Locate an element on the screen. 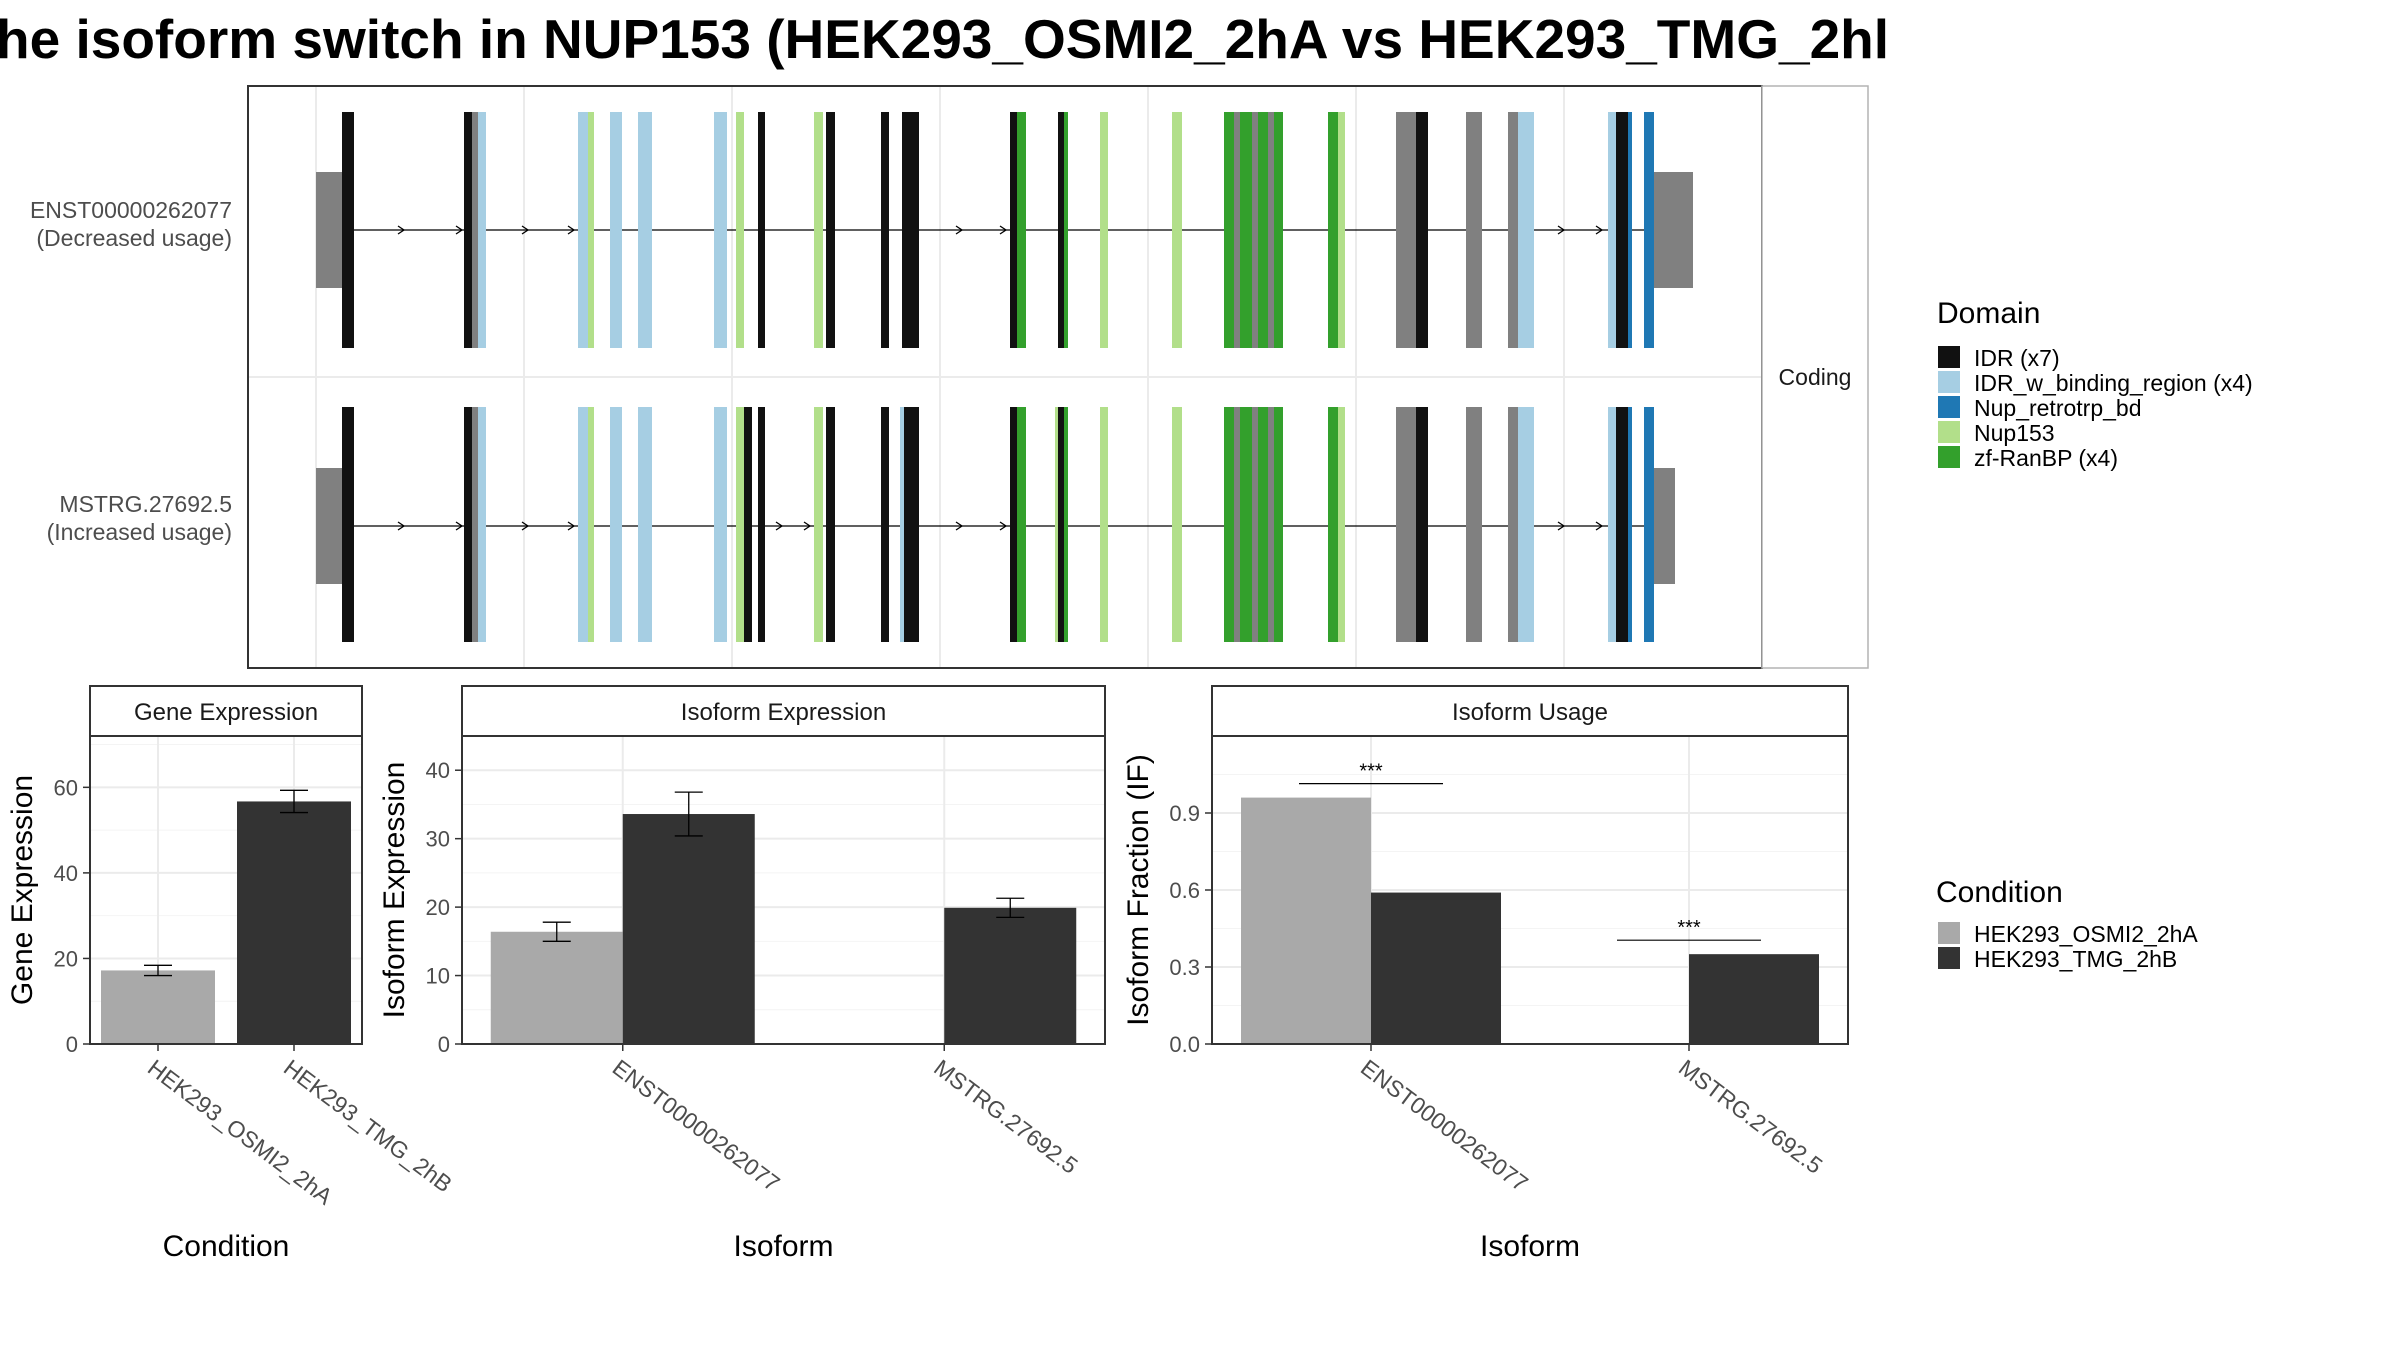  x-axis-title: Condition is located at coordinates (226, 1246).